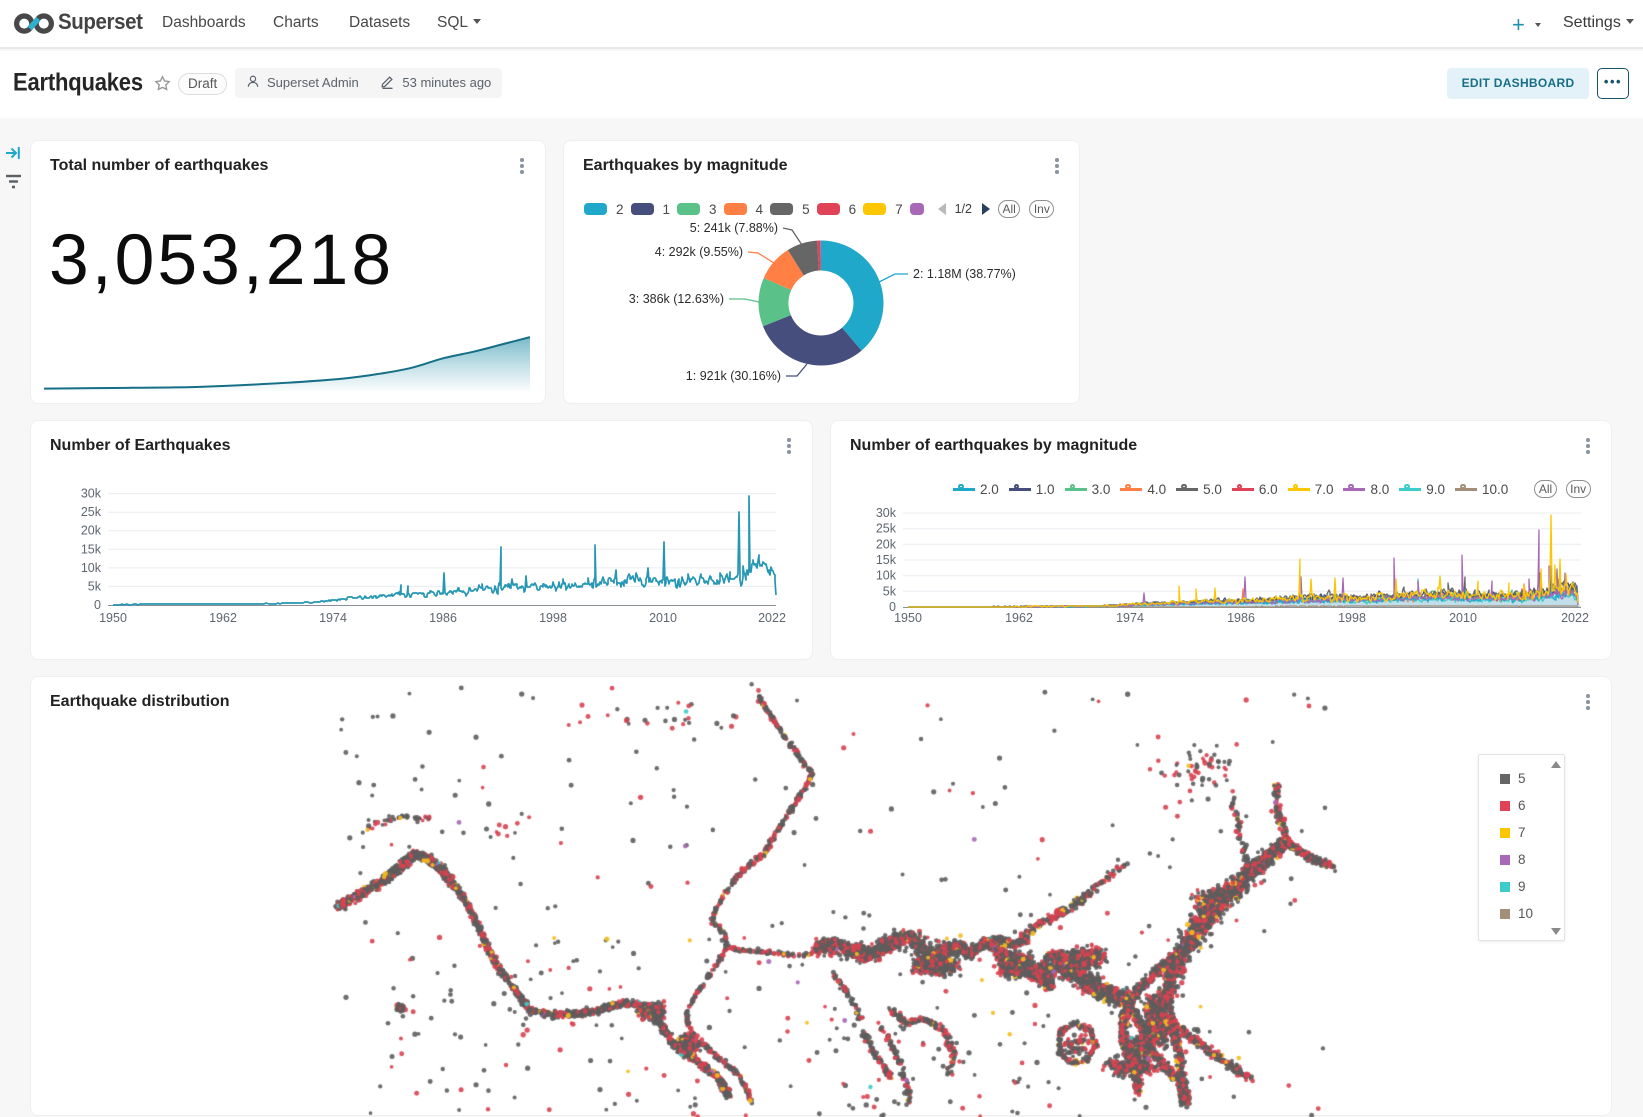  What do you see at coordinates (734, 228) in the screenshot?
I see `svg-text: 5: 241k (7.88%)` at bounding box center [734, 228].